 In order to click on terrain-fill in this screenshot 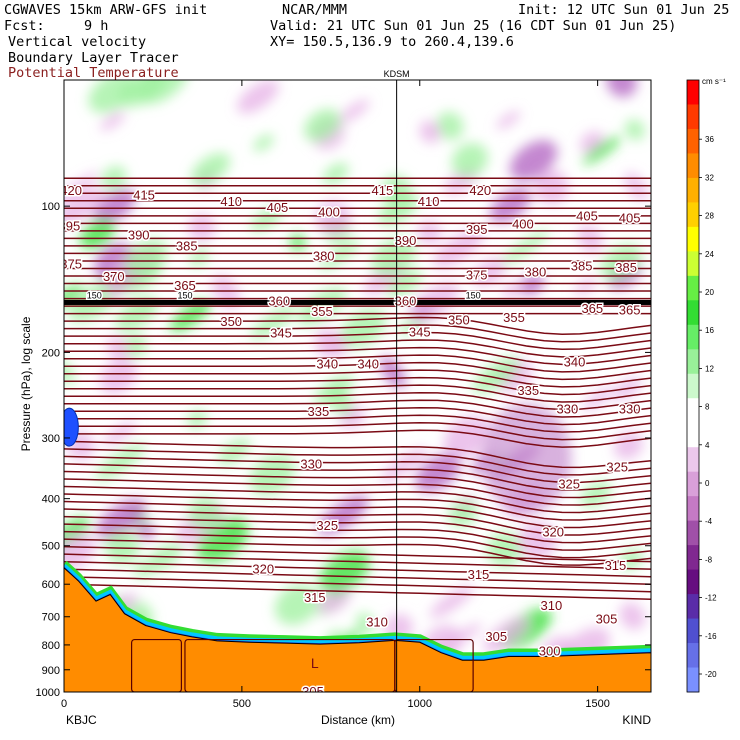, I will do `click(357, 629)`.